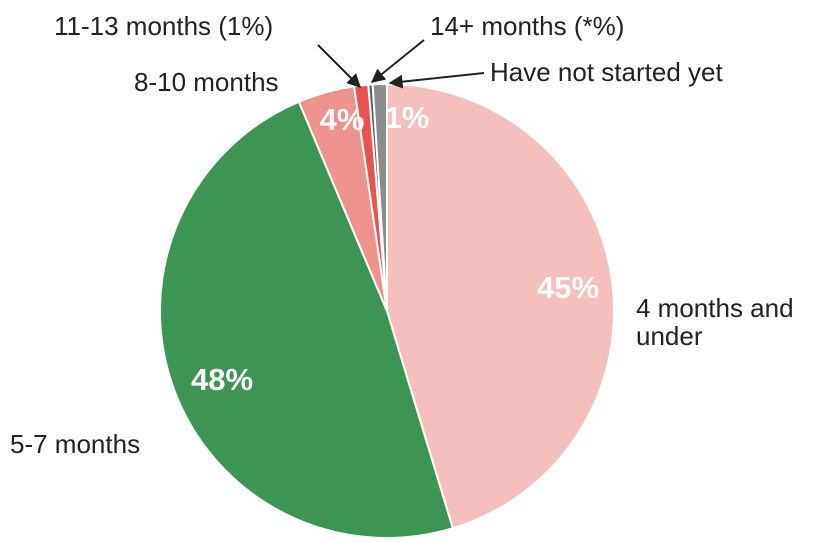  What do you see at coordinates (568, 287) in the screenshot?
I see `data-label: 45%` at bounding box center [568, 287].